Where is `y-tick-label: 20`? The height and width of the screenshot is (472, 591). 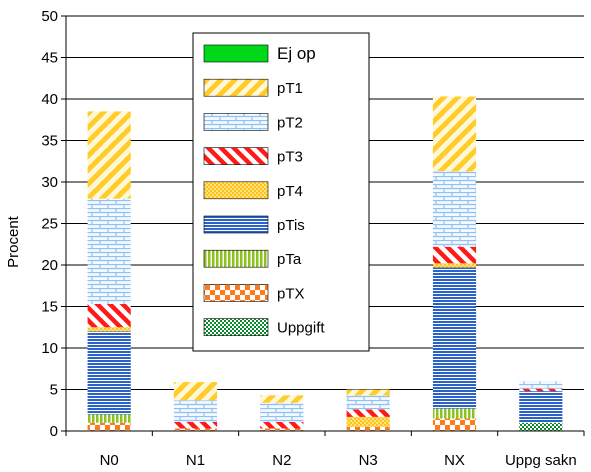 y-tick-label: 20 is located at coordinates (49, 265).